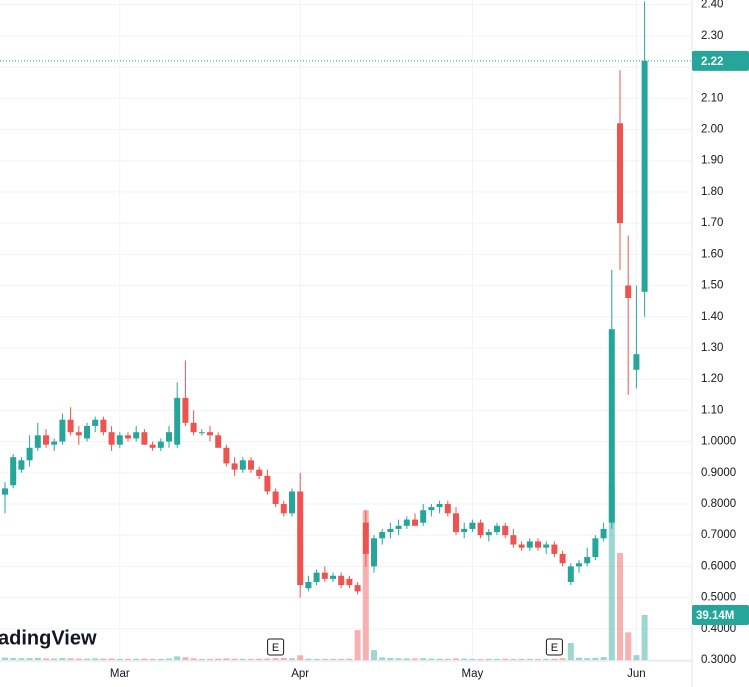 The image size is (749, 687). I want to click on y-tick-label: 1.80, so click(712, 192).